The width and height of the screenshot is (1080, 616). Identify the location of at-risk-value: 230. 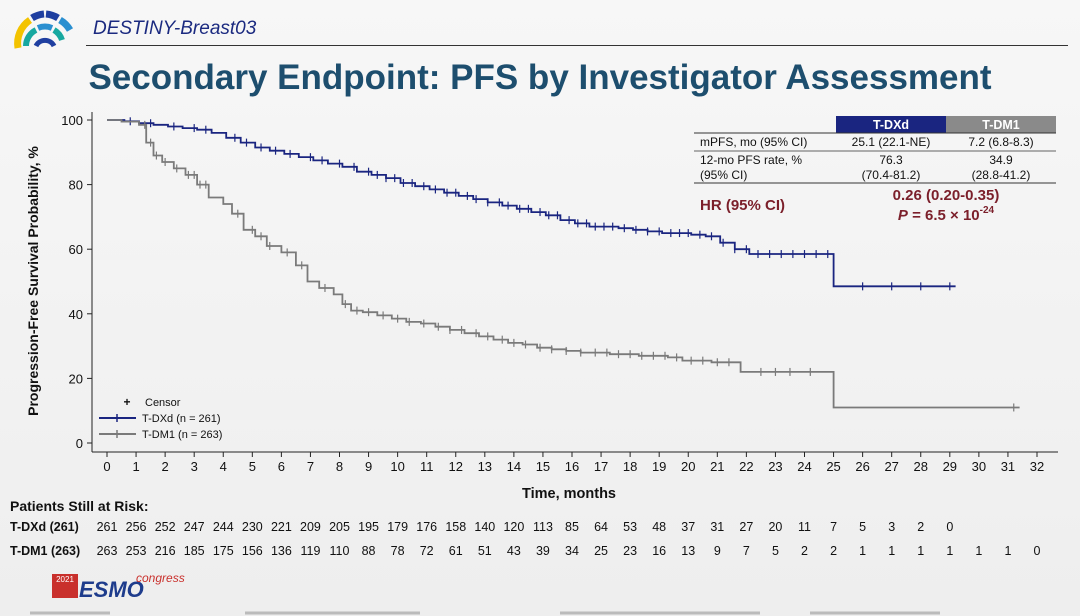
(252, 527).